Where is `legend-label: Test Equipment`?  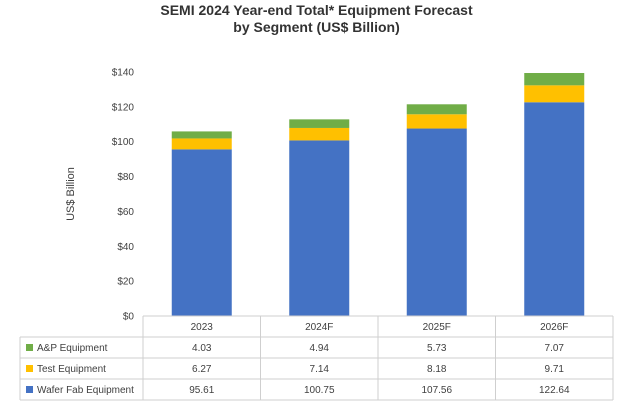
legend-label: Test Equipment is located at coordinates (71, 369).